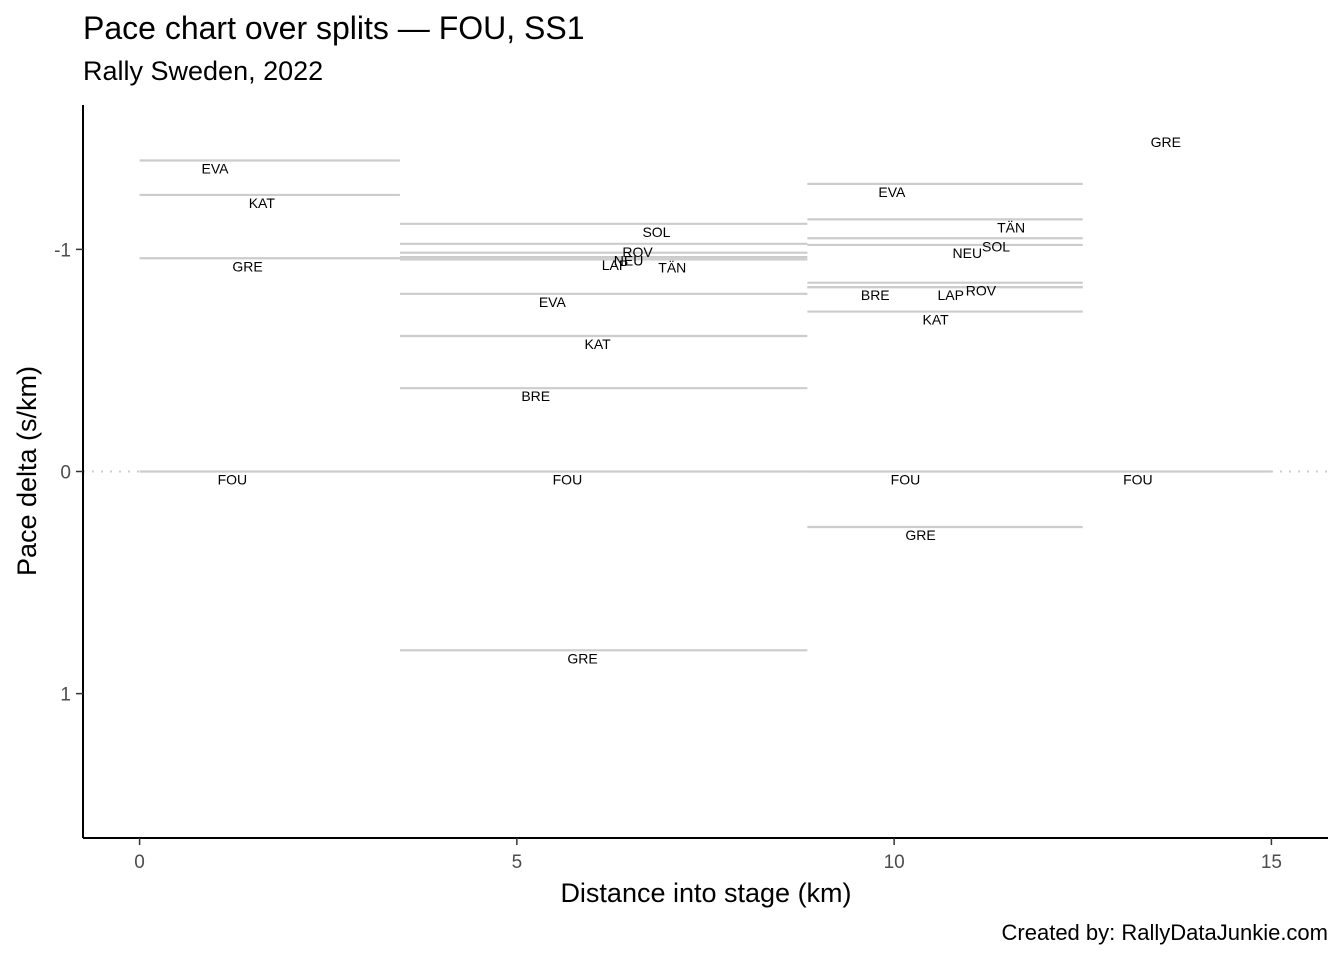  Describe the element at coordinates (894, 862) in the screenshot. I see `x-tick-label: 10` at that location.